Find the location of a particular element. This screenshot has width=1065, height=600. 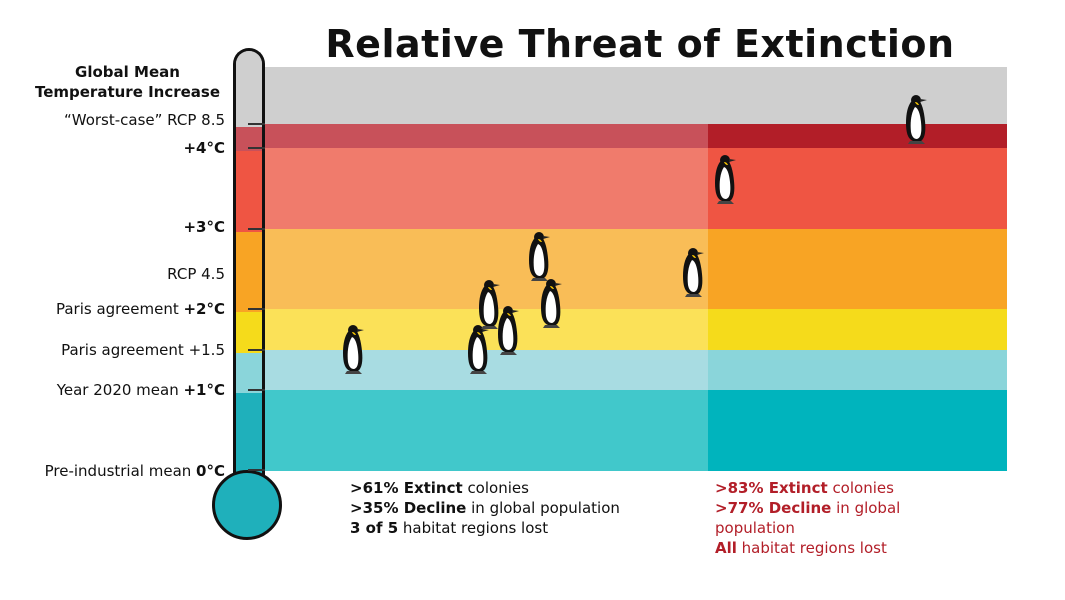

tick-2c is located at coordinates (256, 309).